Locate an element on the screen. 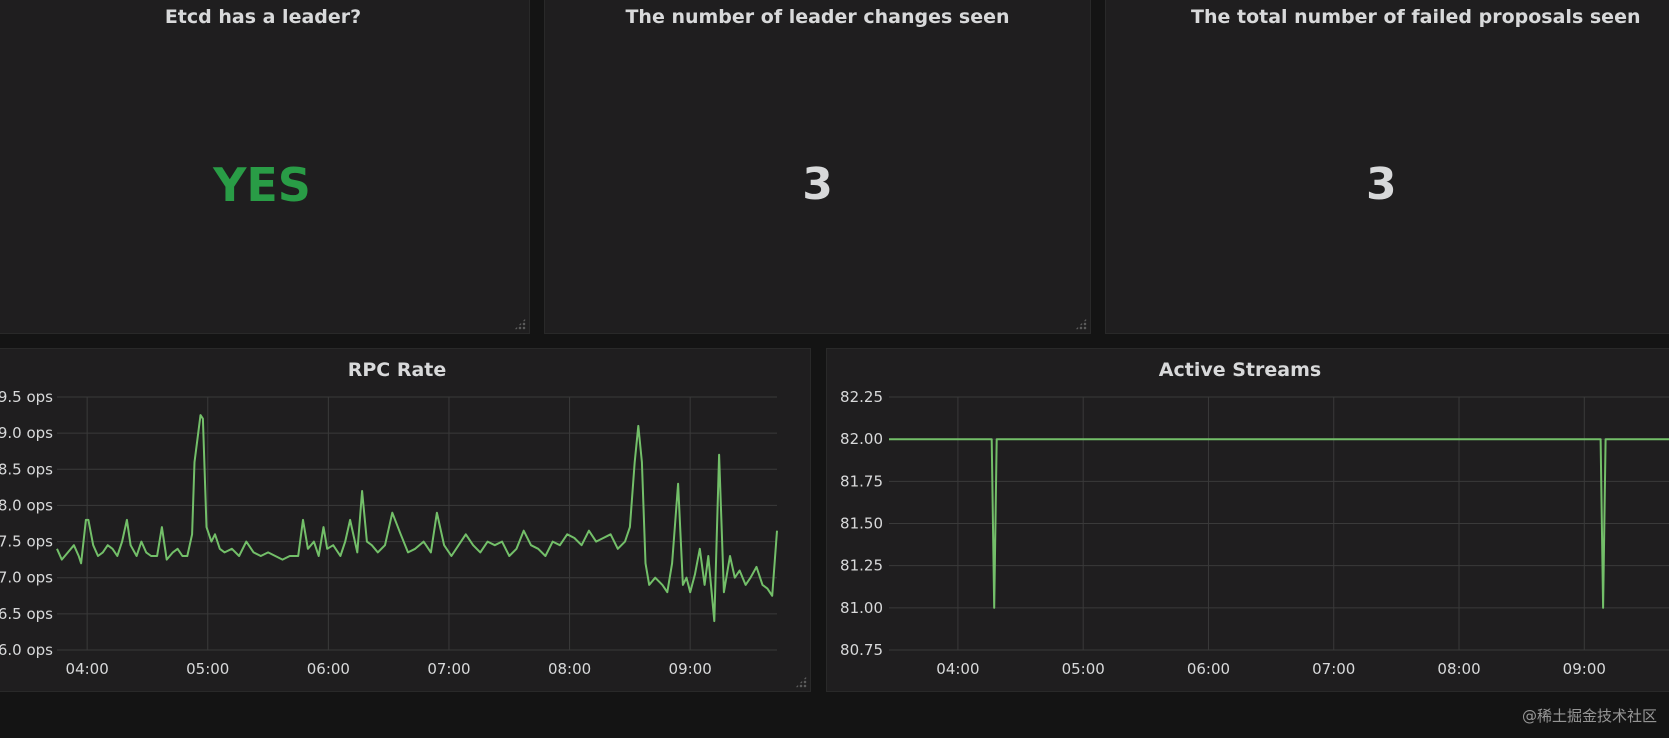 This screenshot has width=1669, height=738. watermark: @稀土掘金技术社区 is located at coordinates (1589, 716).